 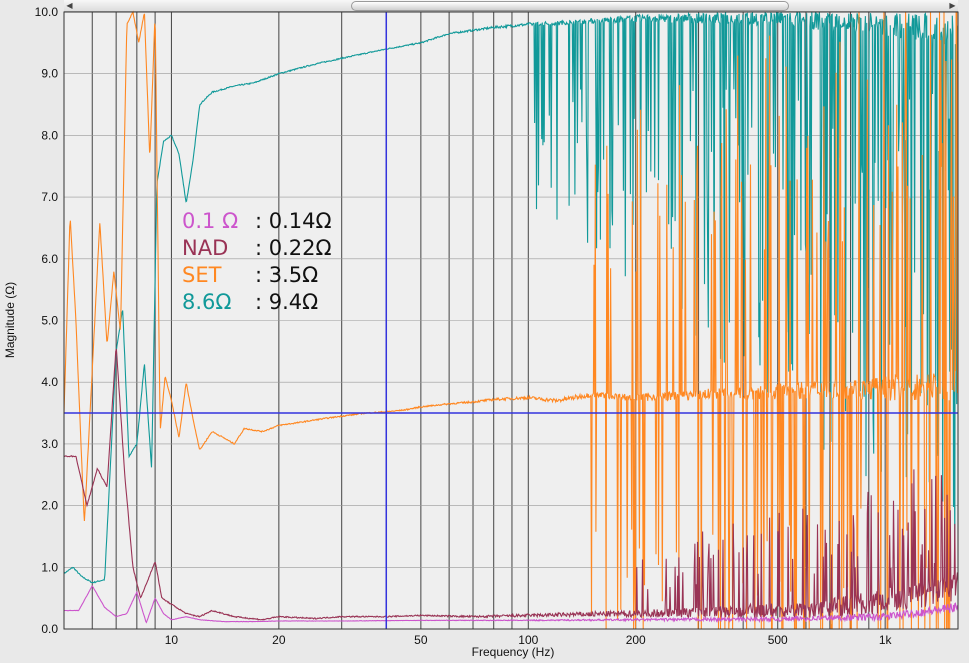 I want to click on y-tick-label: 3.0, so click(x=49, y=444).